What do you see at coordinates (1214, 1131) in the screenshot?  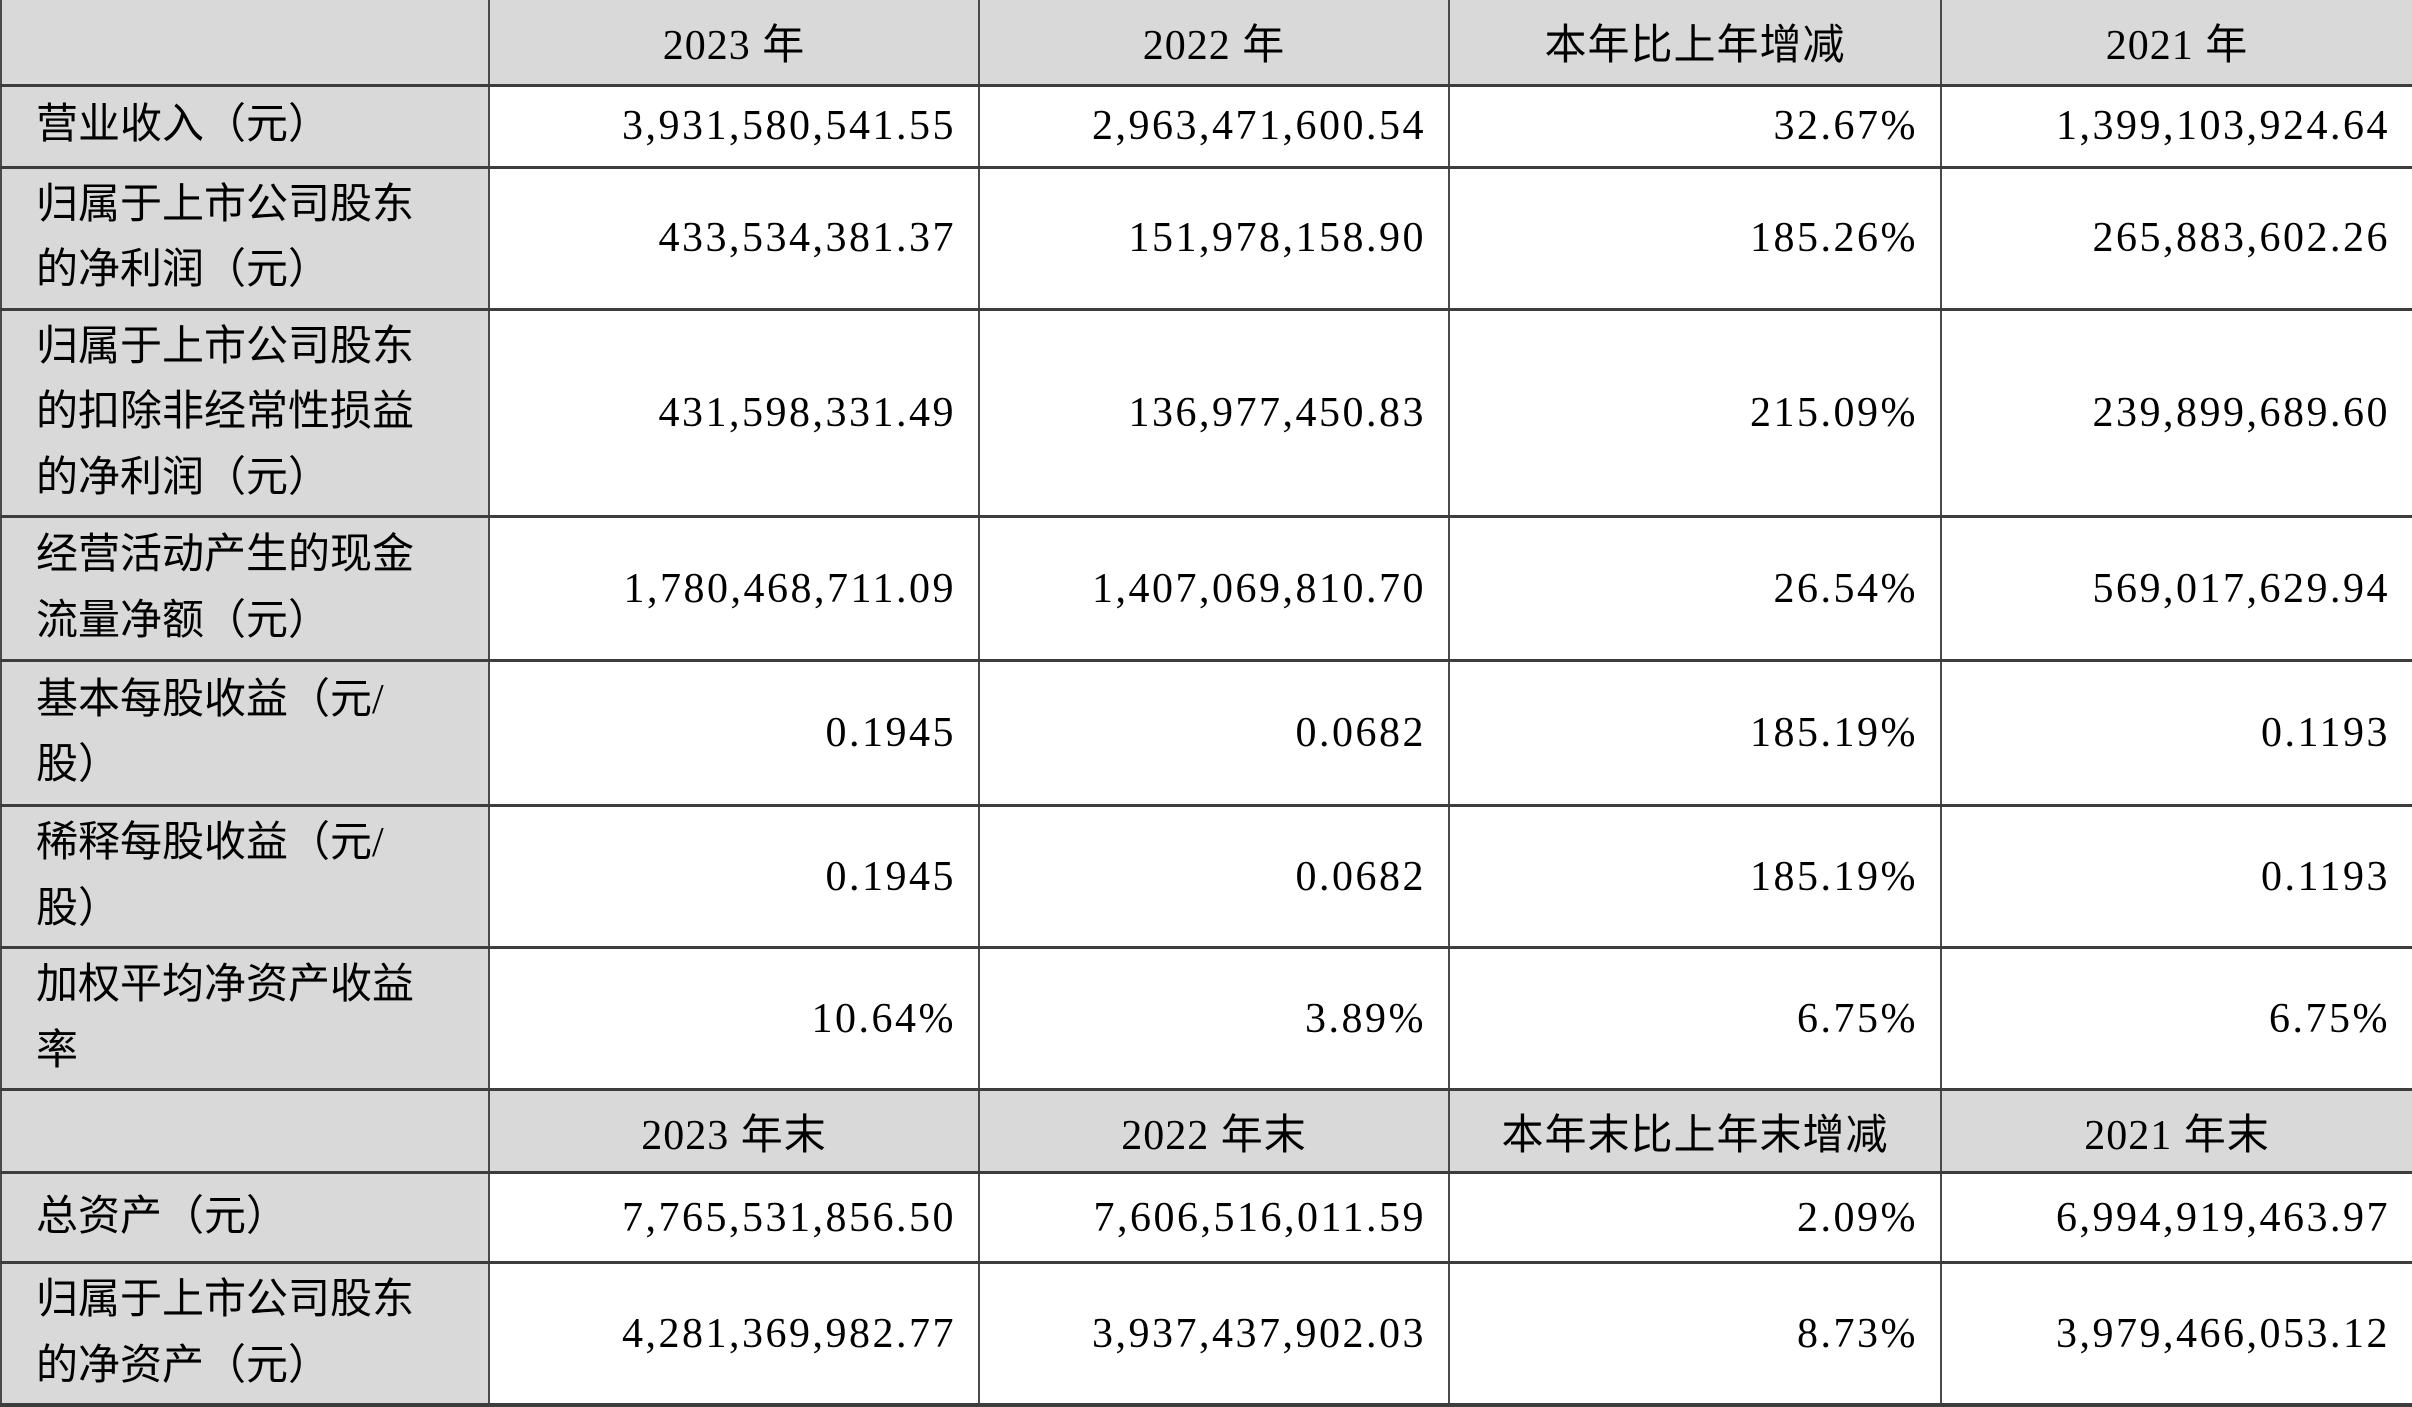 I see `header-2022-end: 2022 年末` at bounding box center [1214, 1131].